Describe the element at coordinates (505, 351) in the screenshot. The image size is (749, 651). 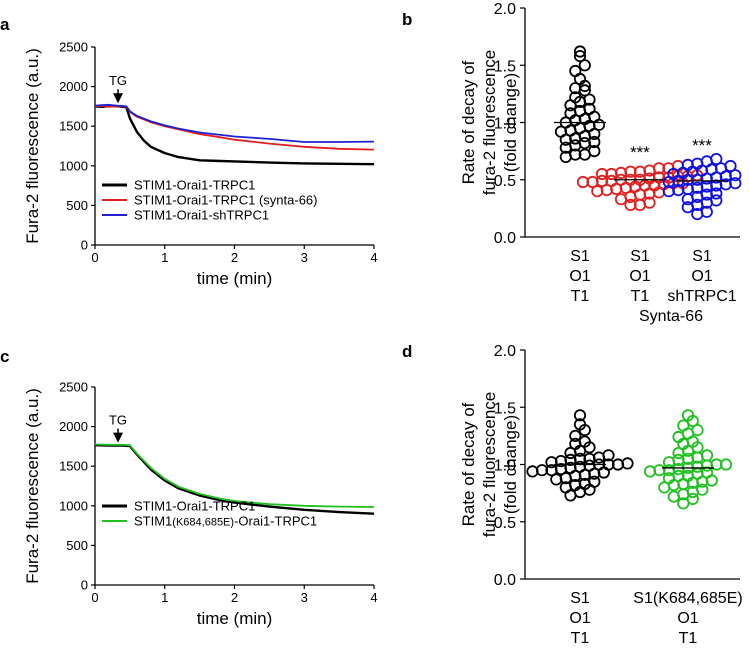
I see `y-tick-label: 2.0` at that location.